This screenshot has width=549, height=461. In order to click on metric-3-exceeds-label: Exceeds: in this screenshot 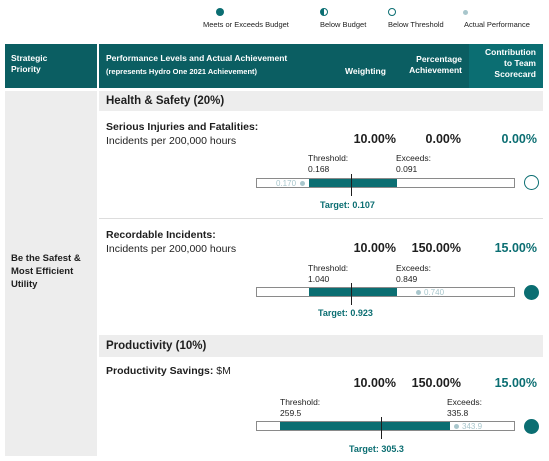, I will do `click(464, 402)`.